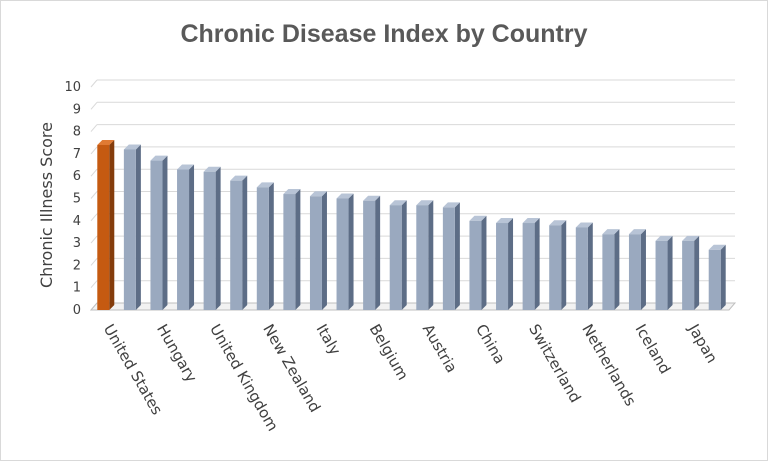 This screenshot has height=461, width=768. What do you see at coordinates (702, 343) in the screenshot?
I see `x-tick-label: Japan` at bounding box center [702, 343].